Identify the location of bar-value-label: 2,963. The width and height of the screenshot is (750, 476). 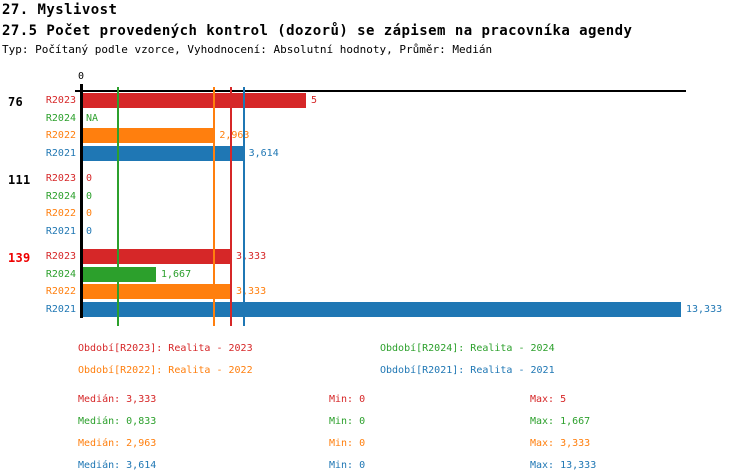
(234, 135).